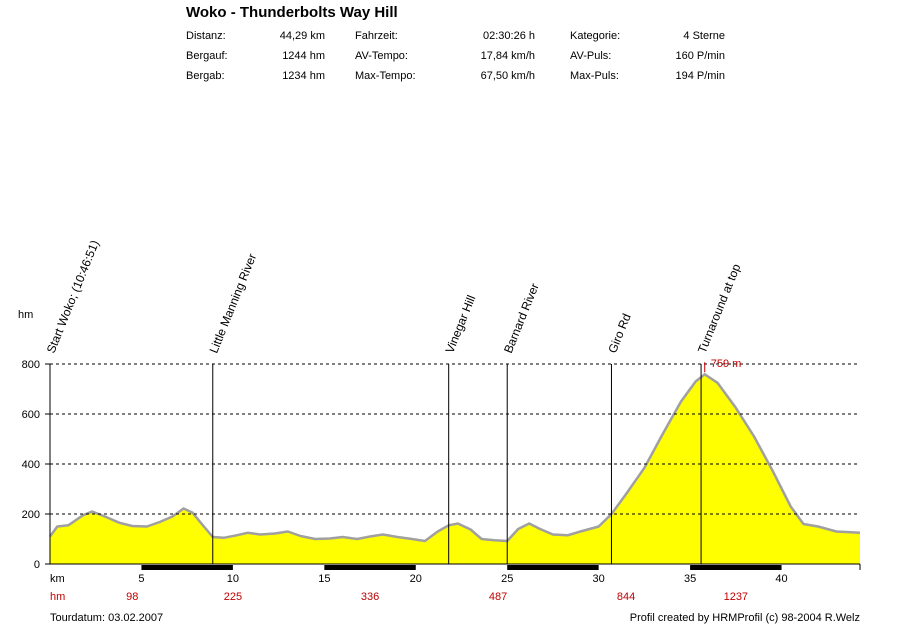 The height and width of the screenshot is (624, 910). Describe the element at coordinates (57, 597) in the screenshot. I see `hm-row-label: hm` at that location.